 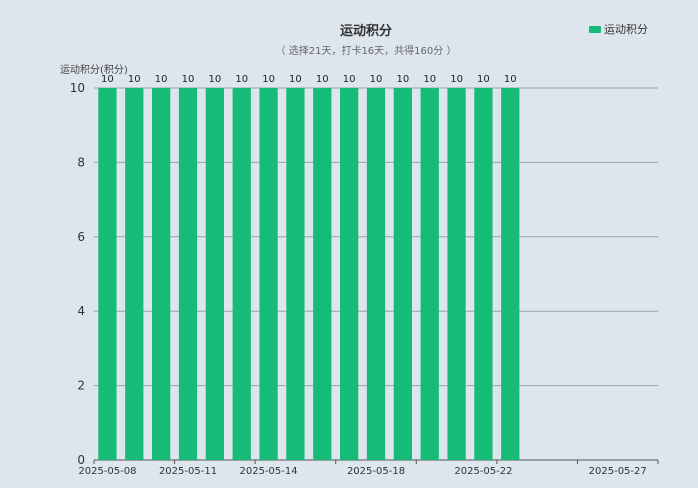 What do you see at coordinates (188, 471) in the screenshot?
I see `x-tick-label: 2025-05-11` at bounding box center [188, 471].